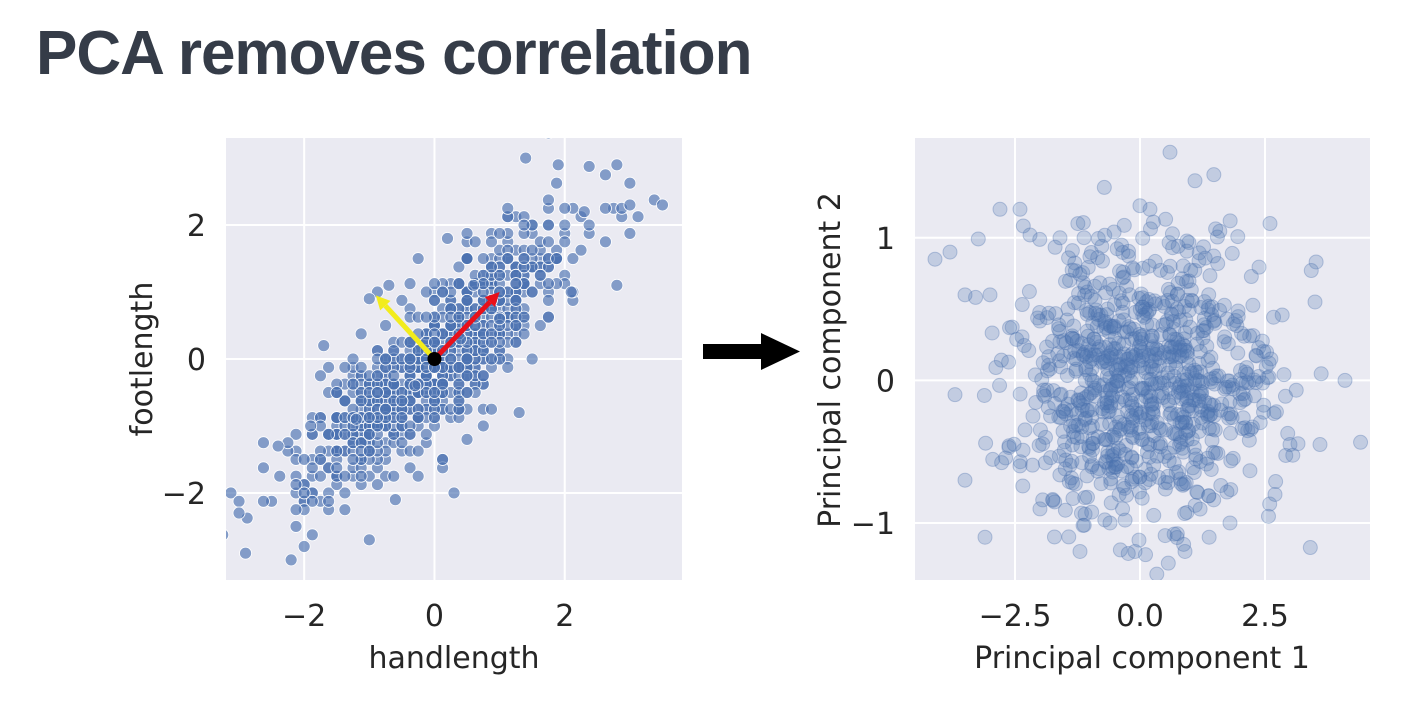  I want to click on y-tick-label: 0, so click(196, 360).